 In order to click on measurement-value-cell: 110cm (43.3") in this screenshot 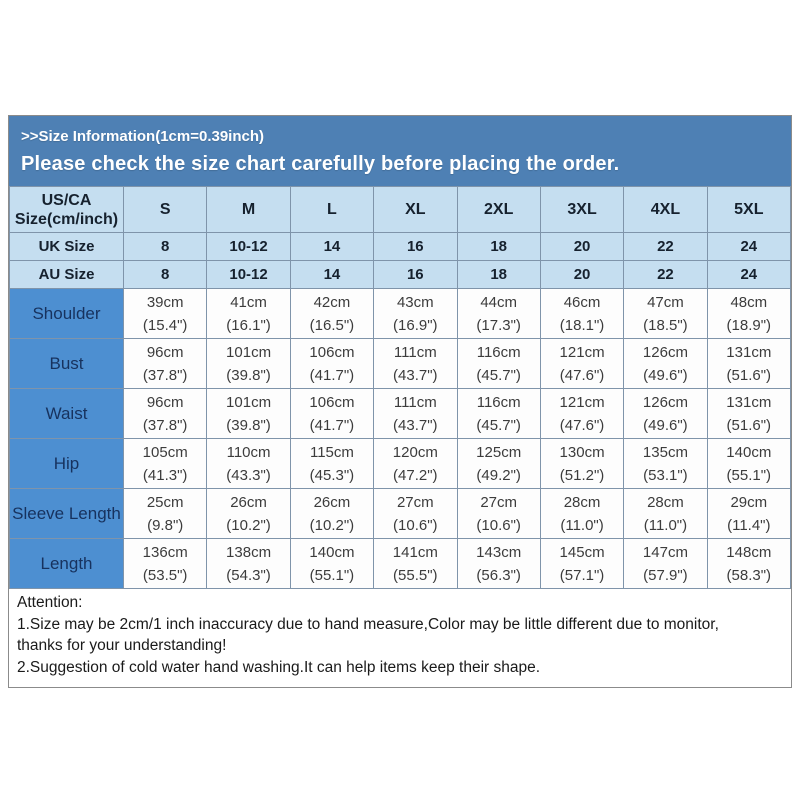, I will do `click(248, 463)`.